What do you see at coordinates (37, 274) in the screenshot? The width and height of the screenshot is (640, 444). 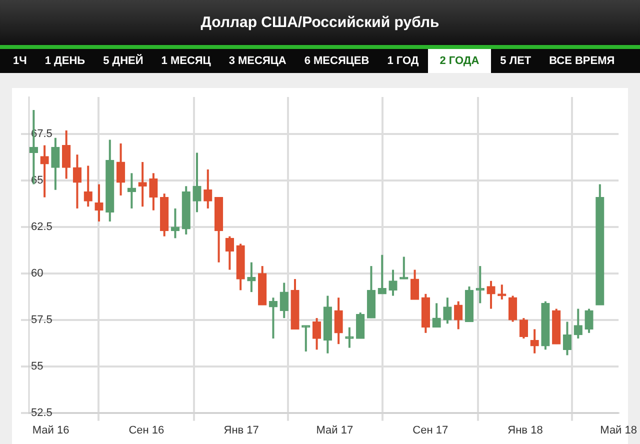 I see `y-tick-label: 60` at bounding box center [37, 274].